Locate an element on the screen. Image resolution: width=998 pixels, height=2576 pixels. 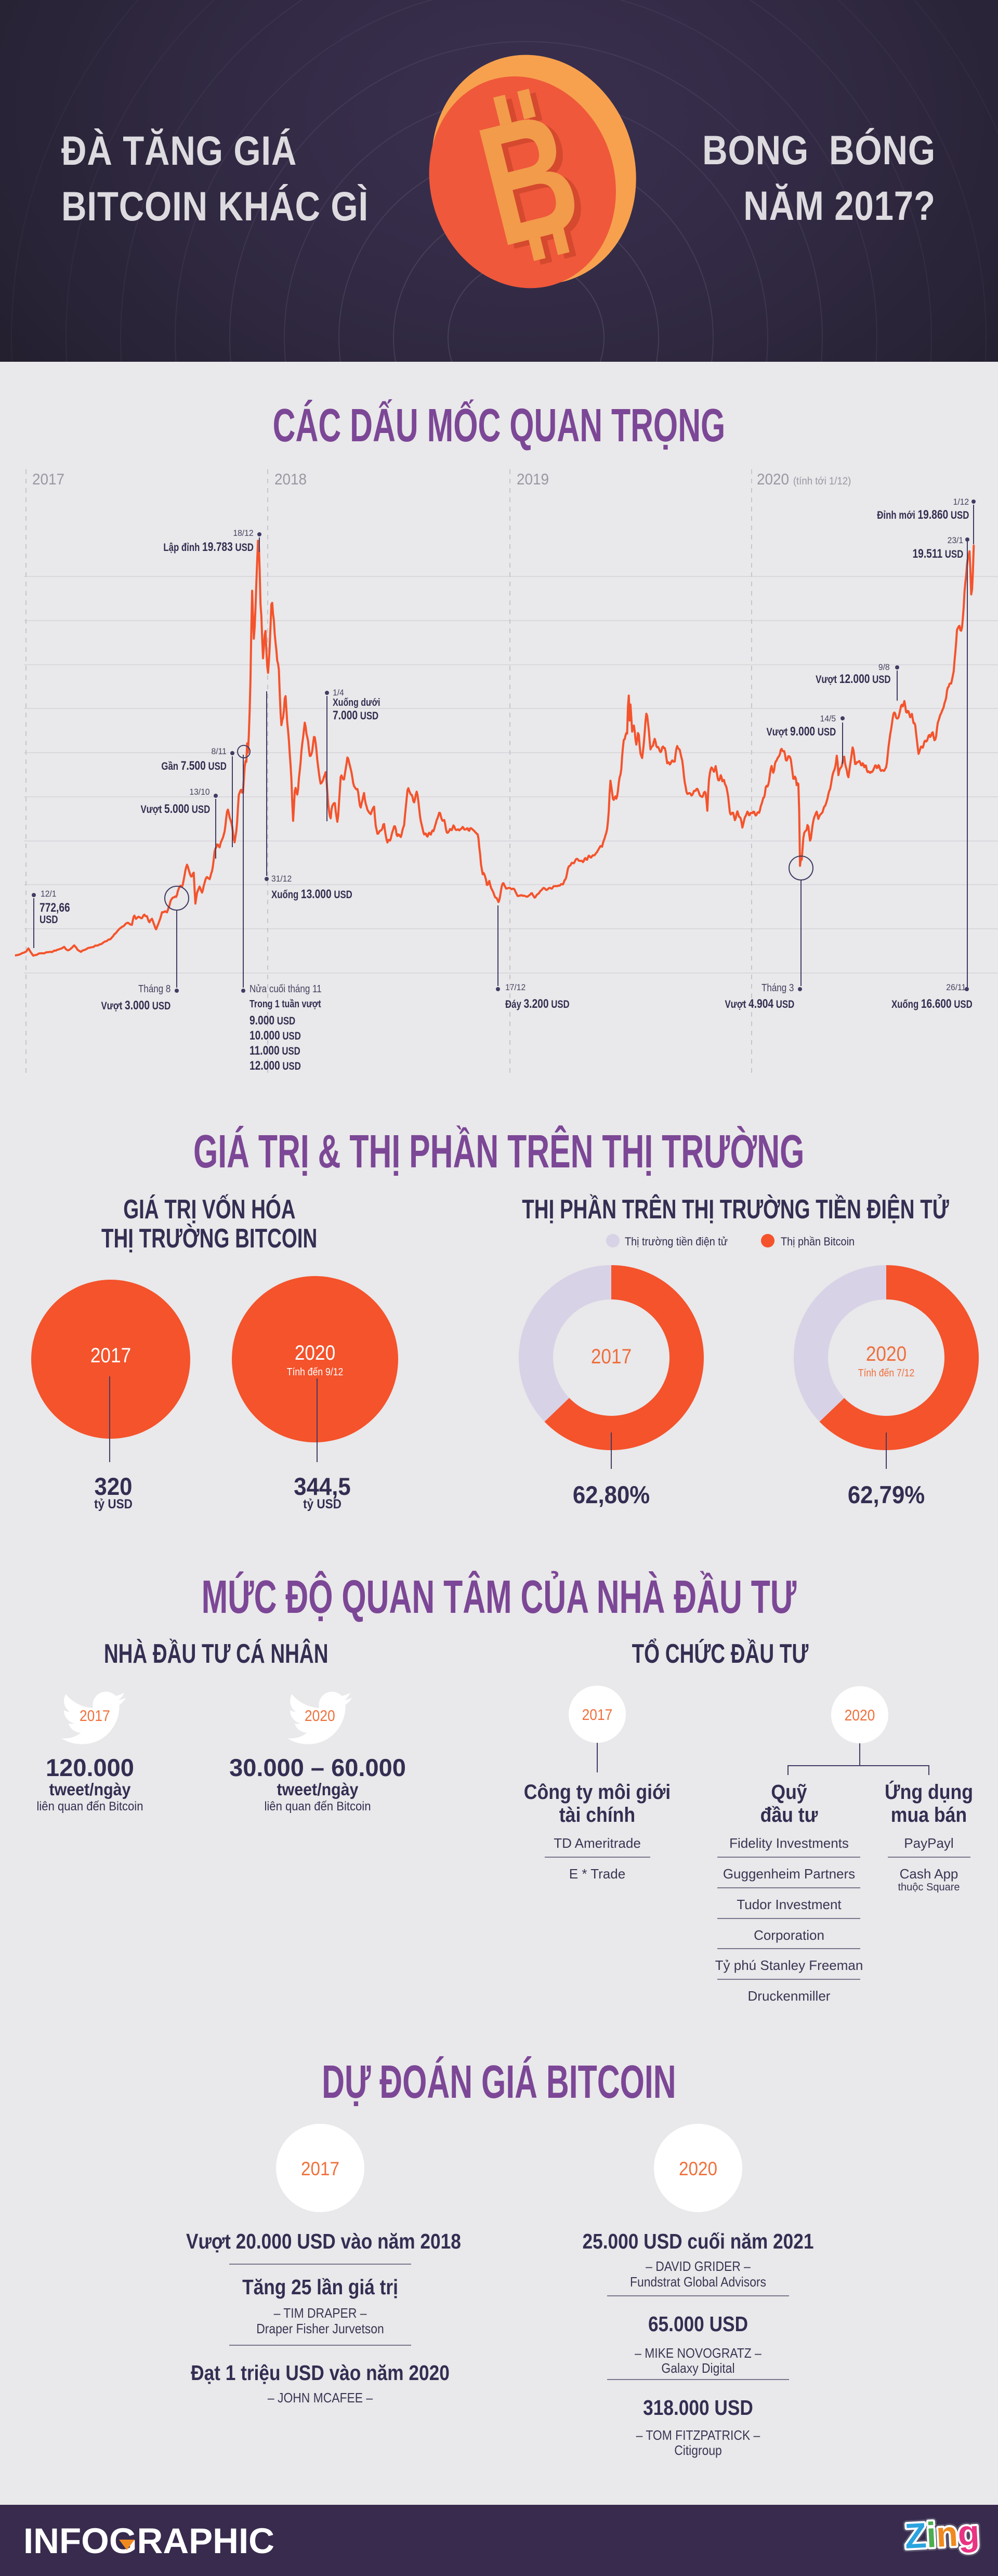
svg-text: Zing is located at coordinates (942, 2534).